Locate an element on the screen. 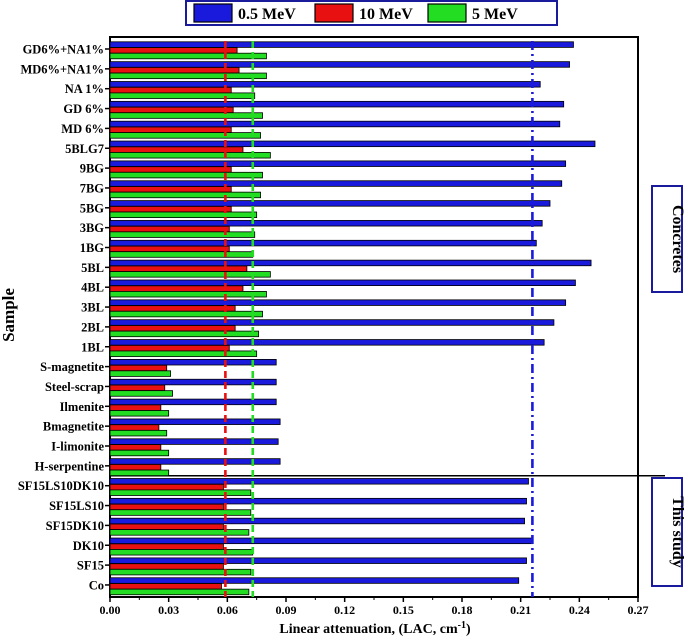 The width and height of the screenshot is (685, 643). y-tick-label-bmagnetite: Bmagnetite is located at coordinates (74, 427).